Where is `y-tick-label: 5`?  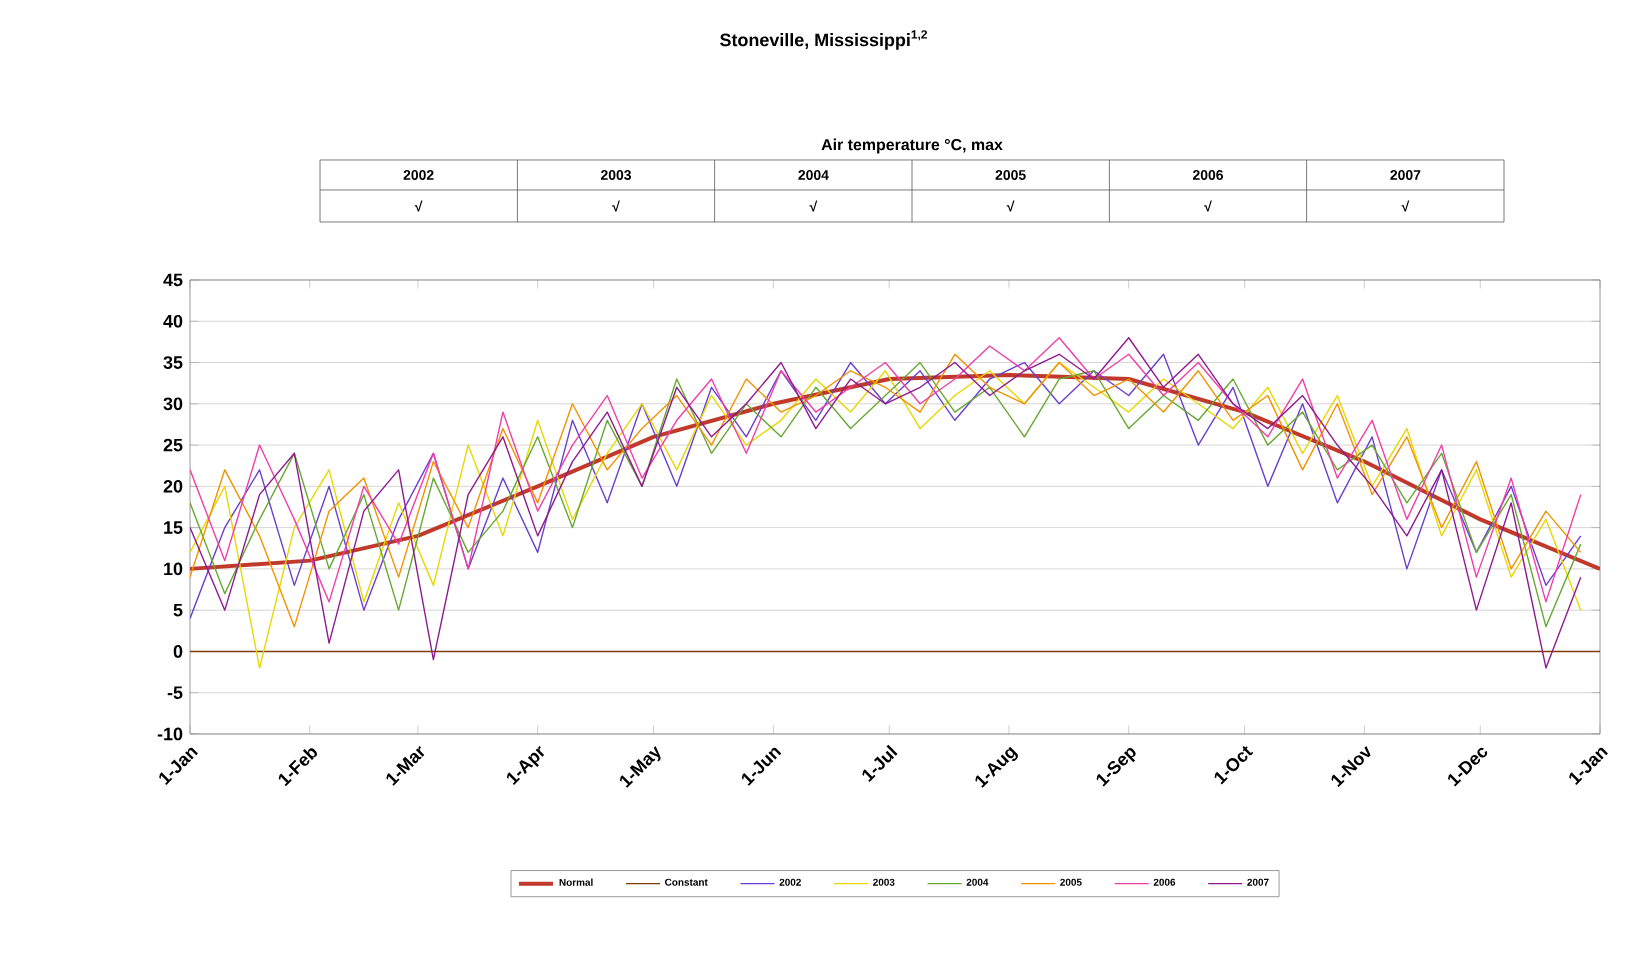 y-tick-label: 5 is located at coordinates (178, 610).